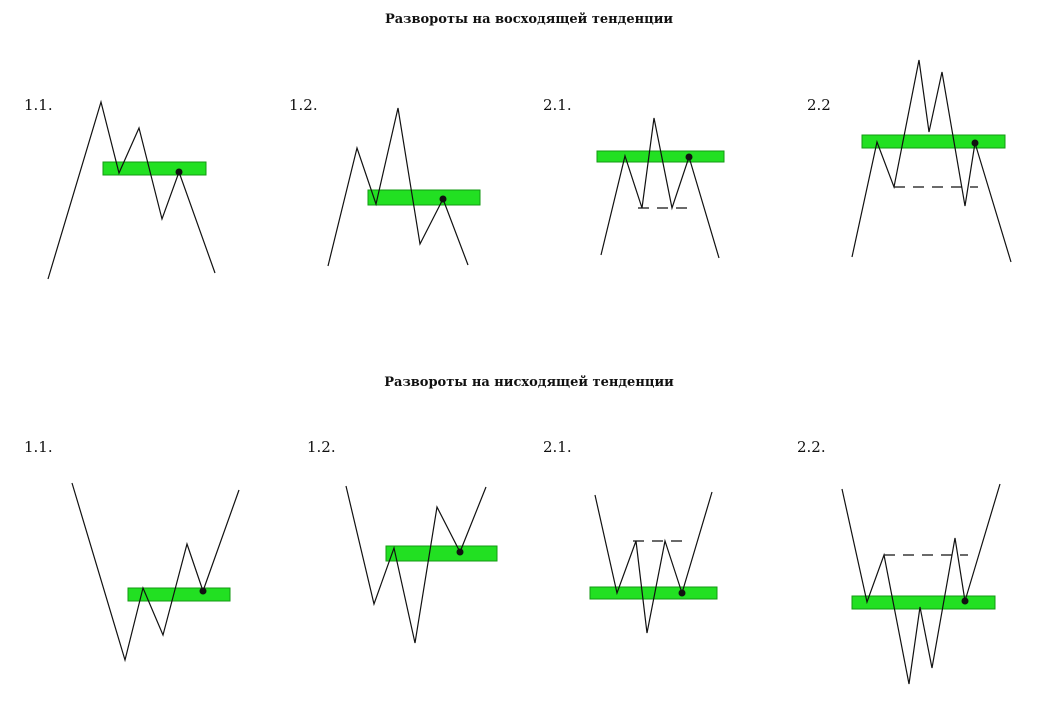 Image resolution: width=1058 pixels, height=722 pixels. I want to click on label-down-1-1: 1.1., so click(38, 447).